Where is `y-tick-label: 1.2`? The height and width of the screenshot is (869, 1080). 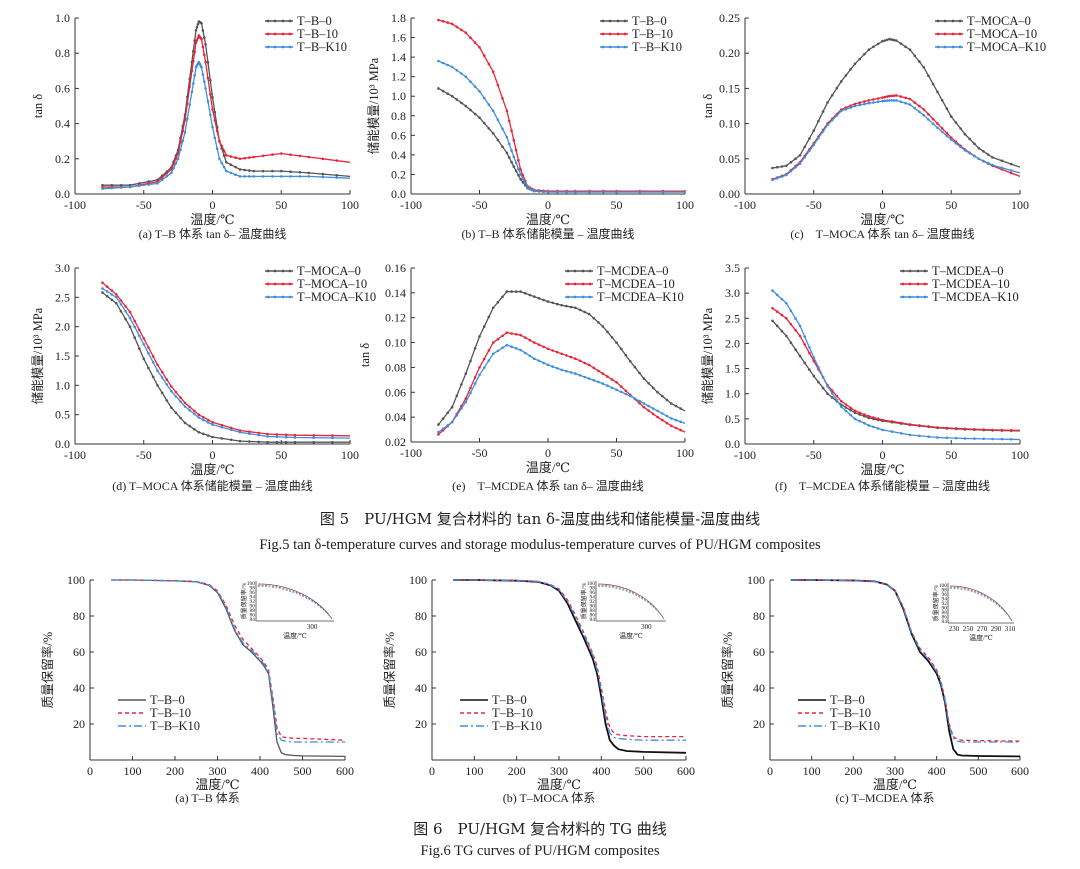 y-tick-label: 1.2 is located at coordinates (398, 77).